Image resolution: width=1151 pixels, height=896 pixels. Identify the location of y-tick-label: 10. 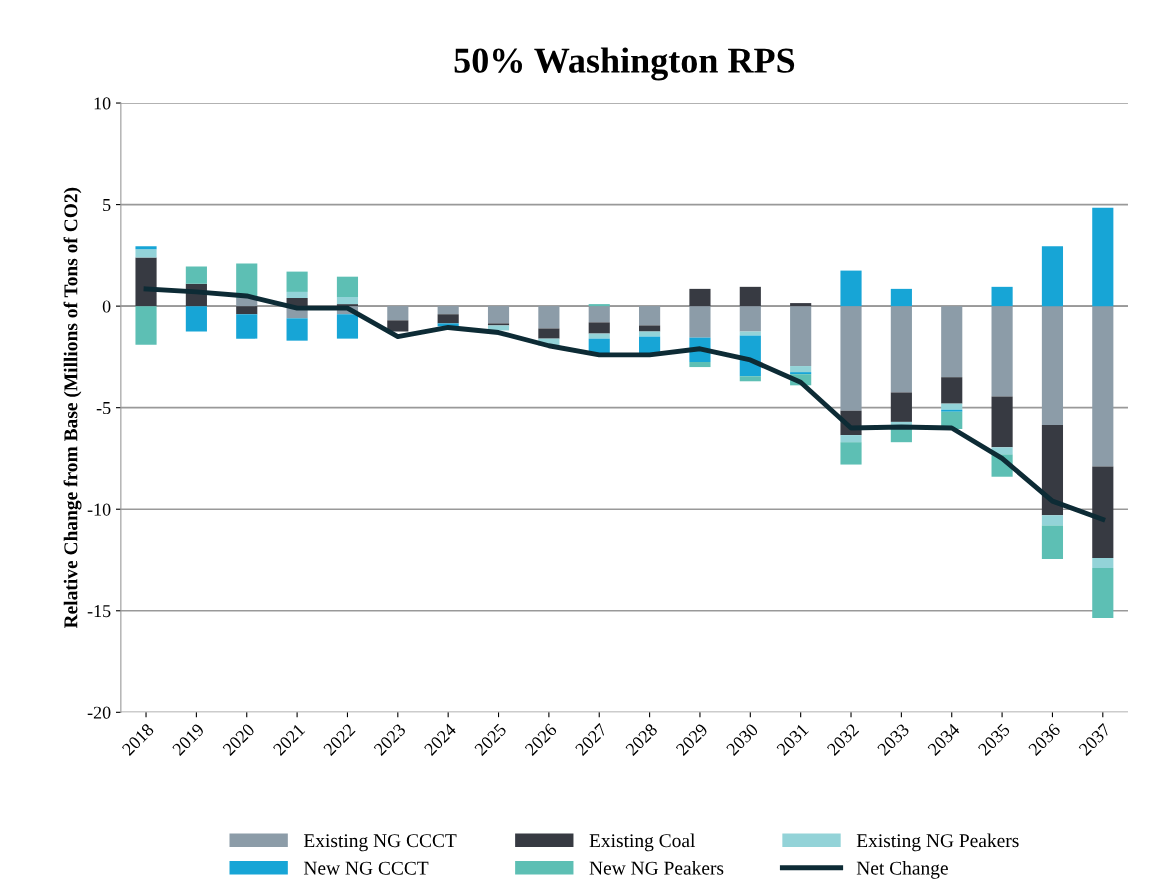
(102, 103).